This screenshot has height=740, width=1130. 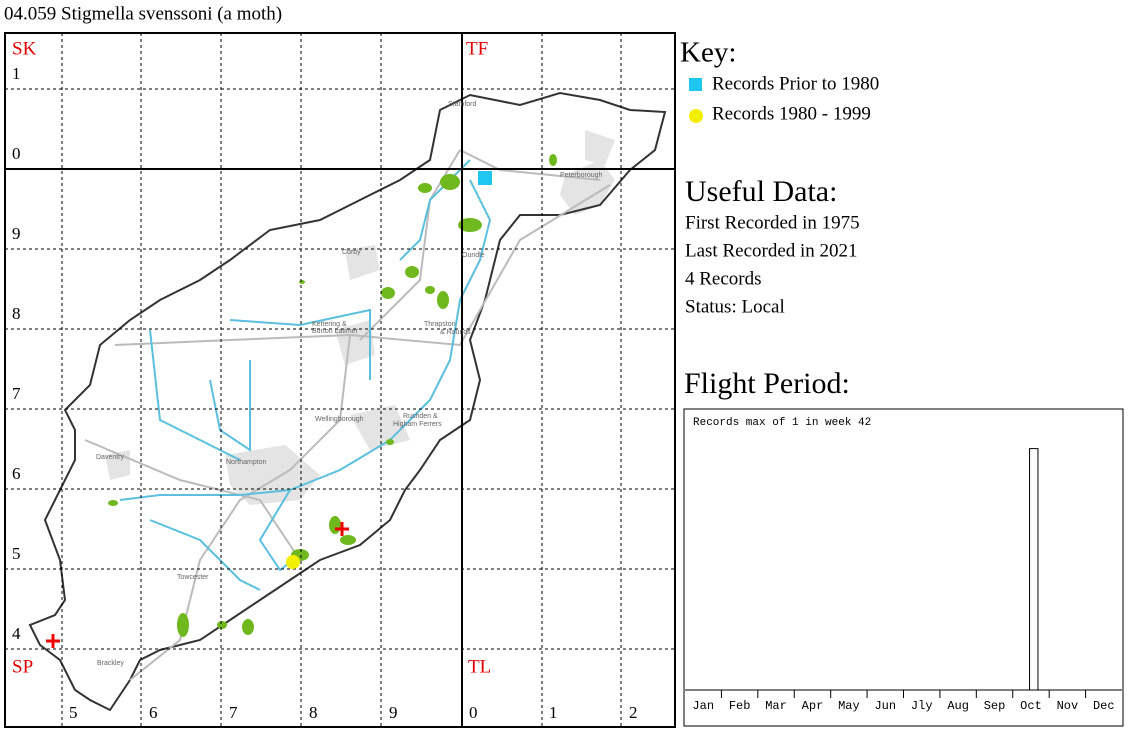 What do you see at coordinates (16, 153) in the screenshot?
I see `northing-label: 0` at bounding box center [16, 153].